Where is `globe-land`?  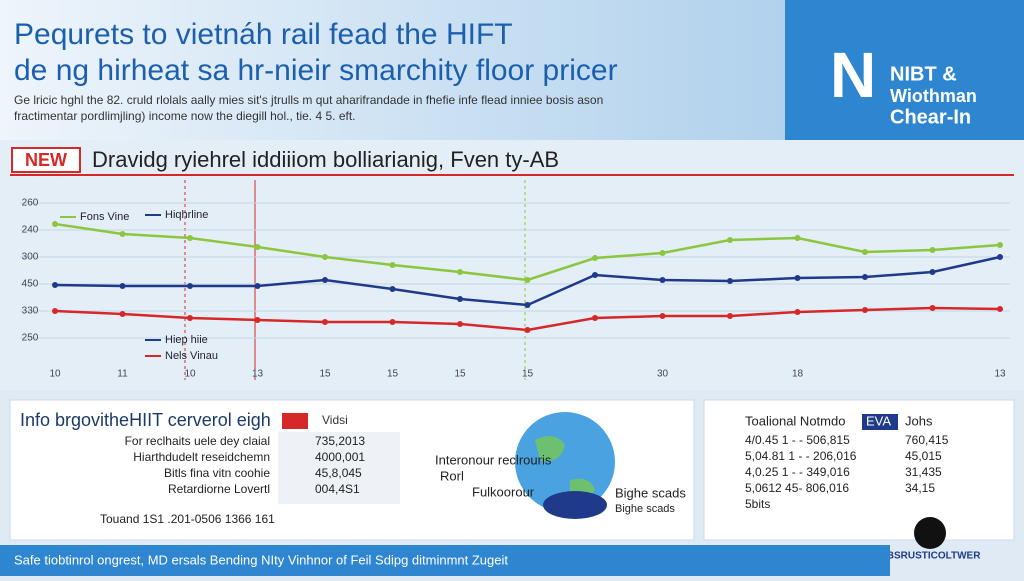
globe-land is located at coordinates (565, 467).